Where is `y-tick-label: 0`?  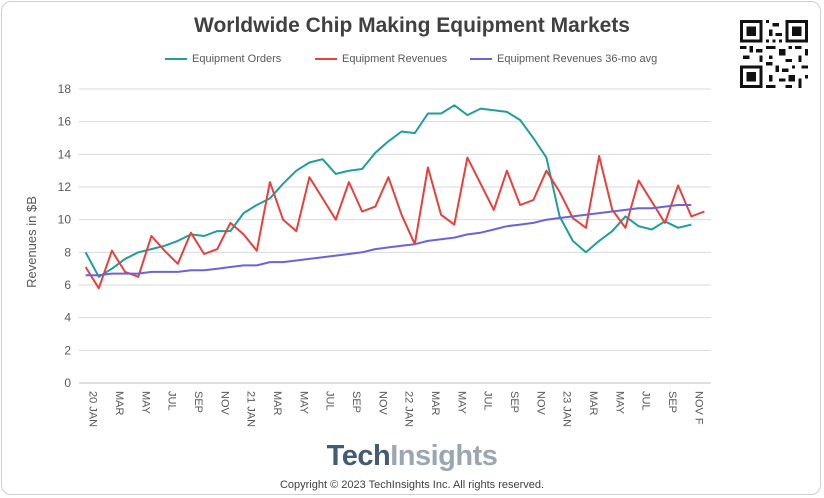
y-tick-label: 0 is located at coordinates (67, 383).